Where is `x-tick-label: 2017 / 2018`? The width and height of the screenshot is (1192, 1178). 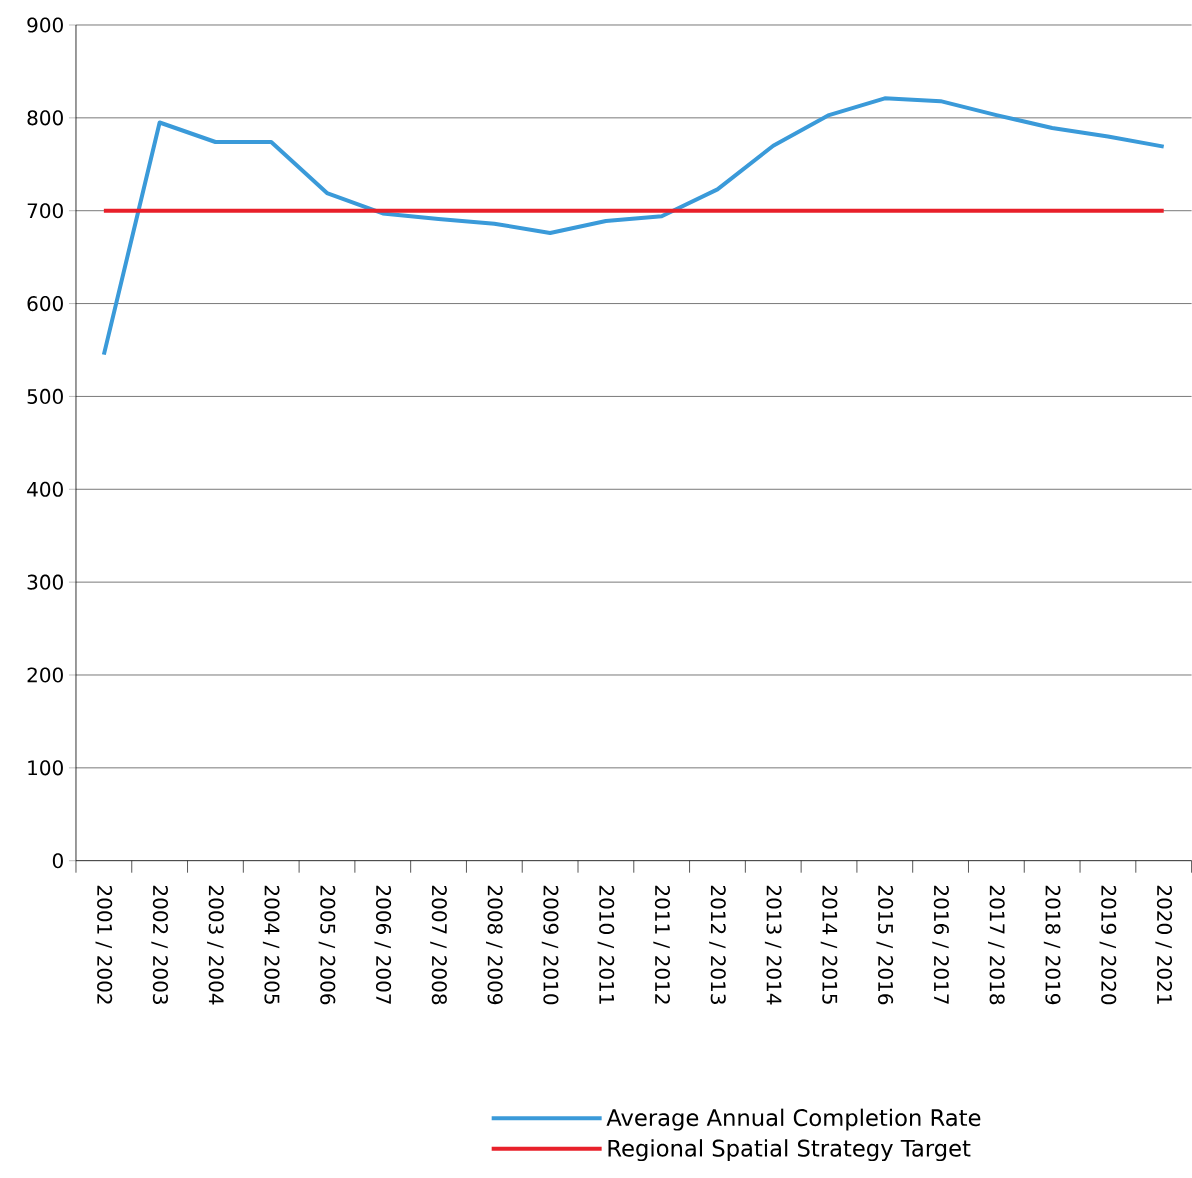 x-tick-label: 2017 / 2018 is located at coordinates (996, 945).